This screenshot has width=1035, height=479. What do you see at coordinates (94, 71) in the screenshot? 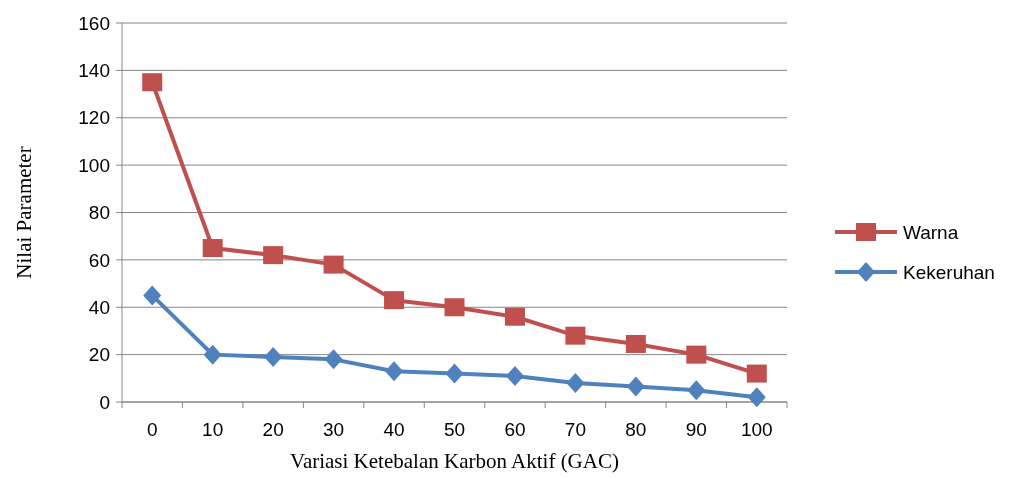
I see `y-tick-label: 140` at bounding box center [94, 71].